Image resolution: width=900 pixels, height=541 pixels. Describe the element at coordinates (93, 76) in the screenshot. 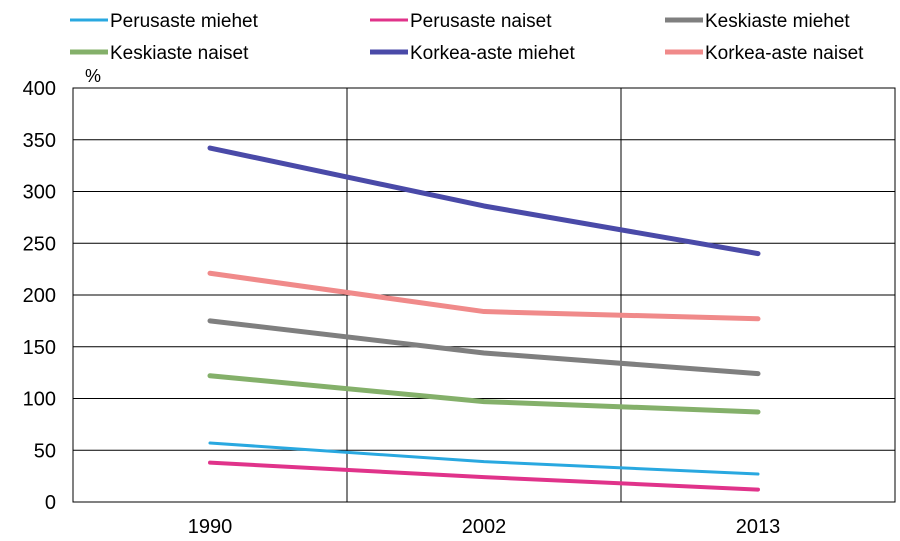

I see `y-axis-unit-label: %` at that location.